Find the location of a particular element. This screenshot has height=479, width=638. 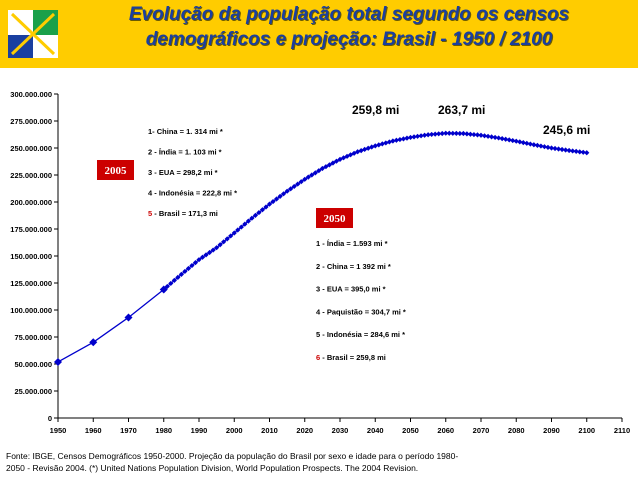

rank-2050-item-rank-number: 6 is located at coordinates (318, 357).